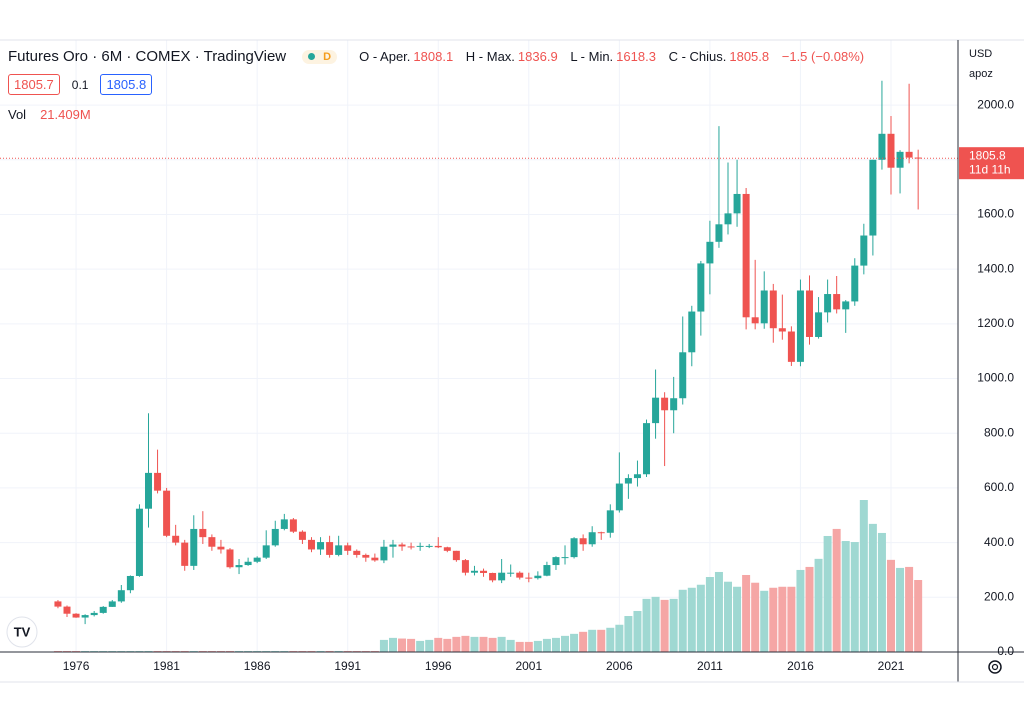  What do you see at coordinates (528, 666) in the screenshot?
I see `x-tick-label: 2001` at bounding box center [528, 666].